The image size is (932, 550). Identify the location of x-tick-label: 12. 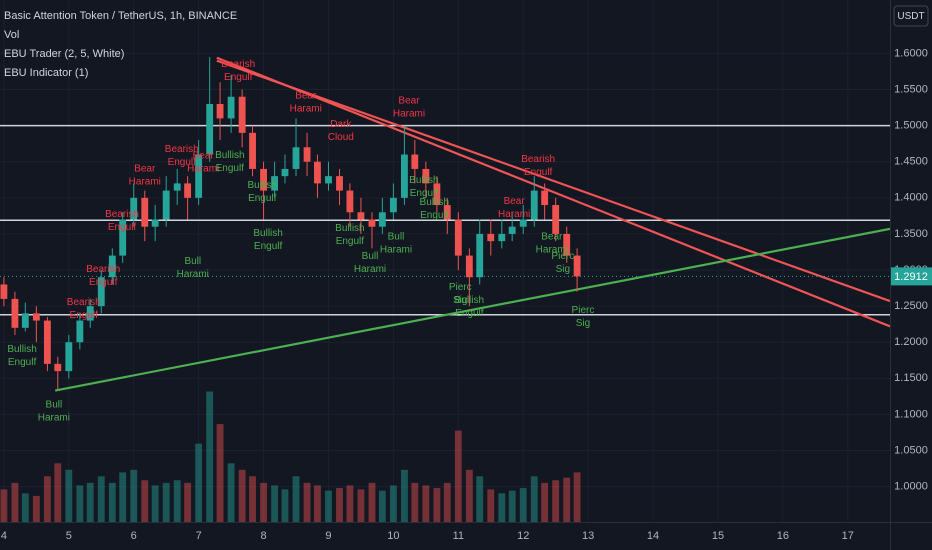
(523, 536).